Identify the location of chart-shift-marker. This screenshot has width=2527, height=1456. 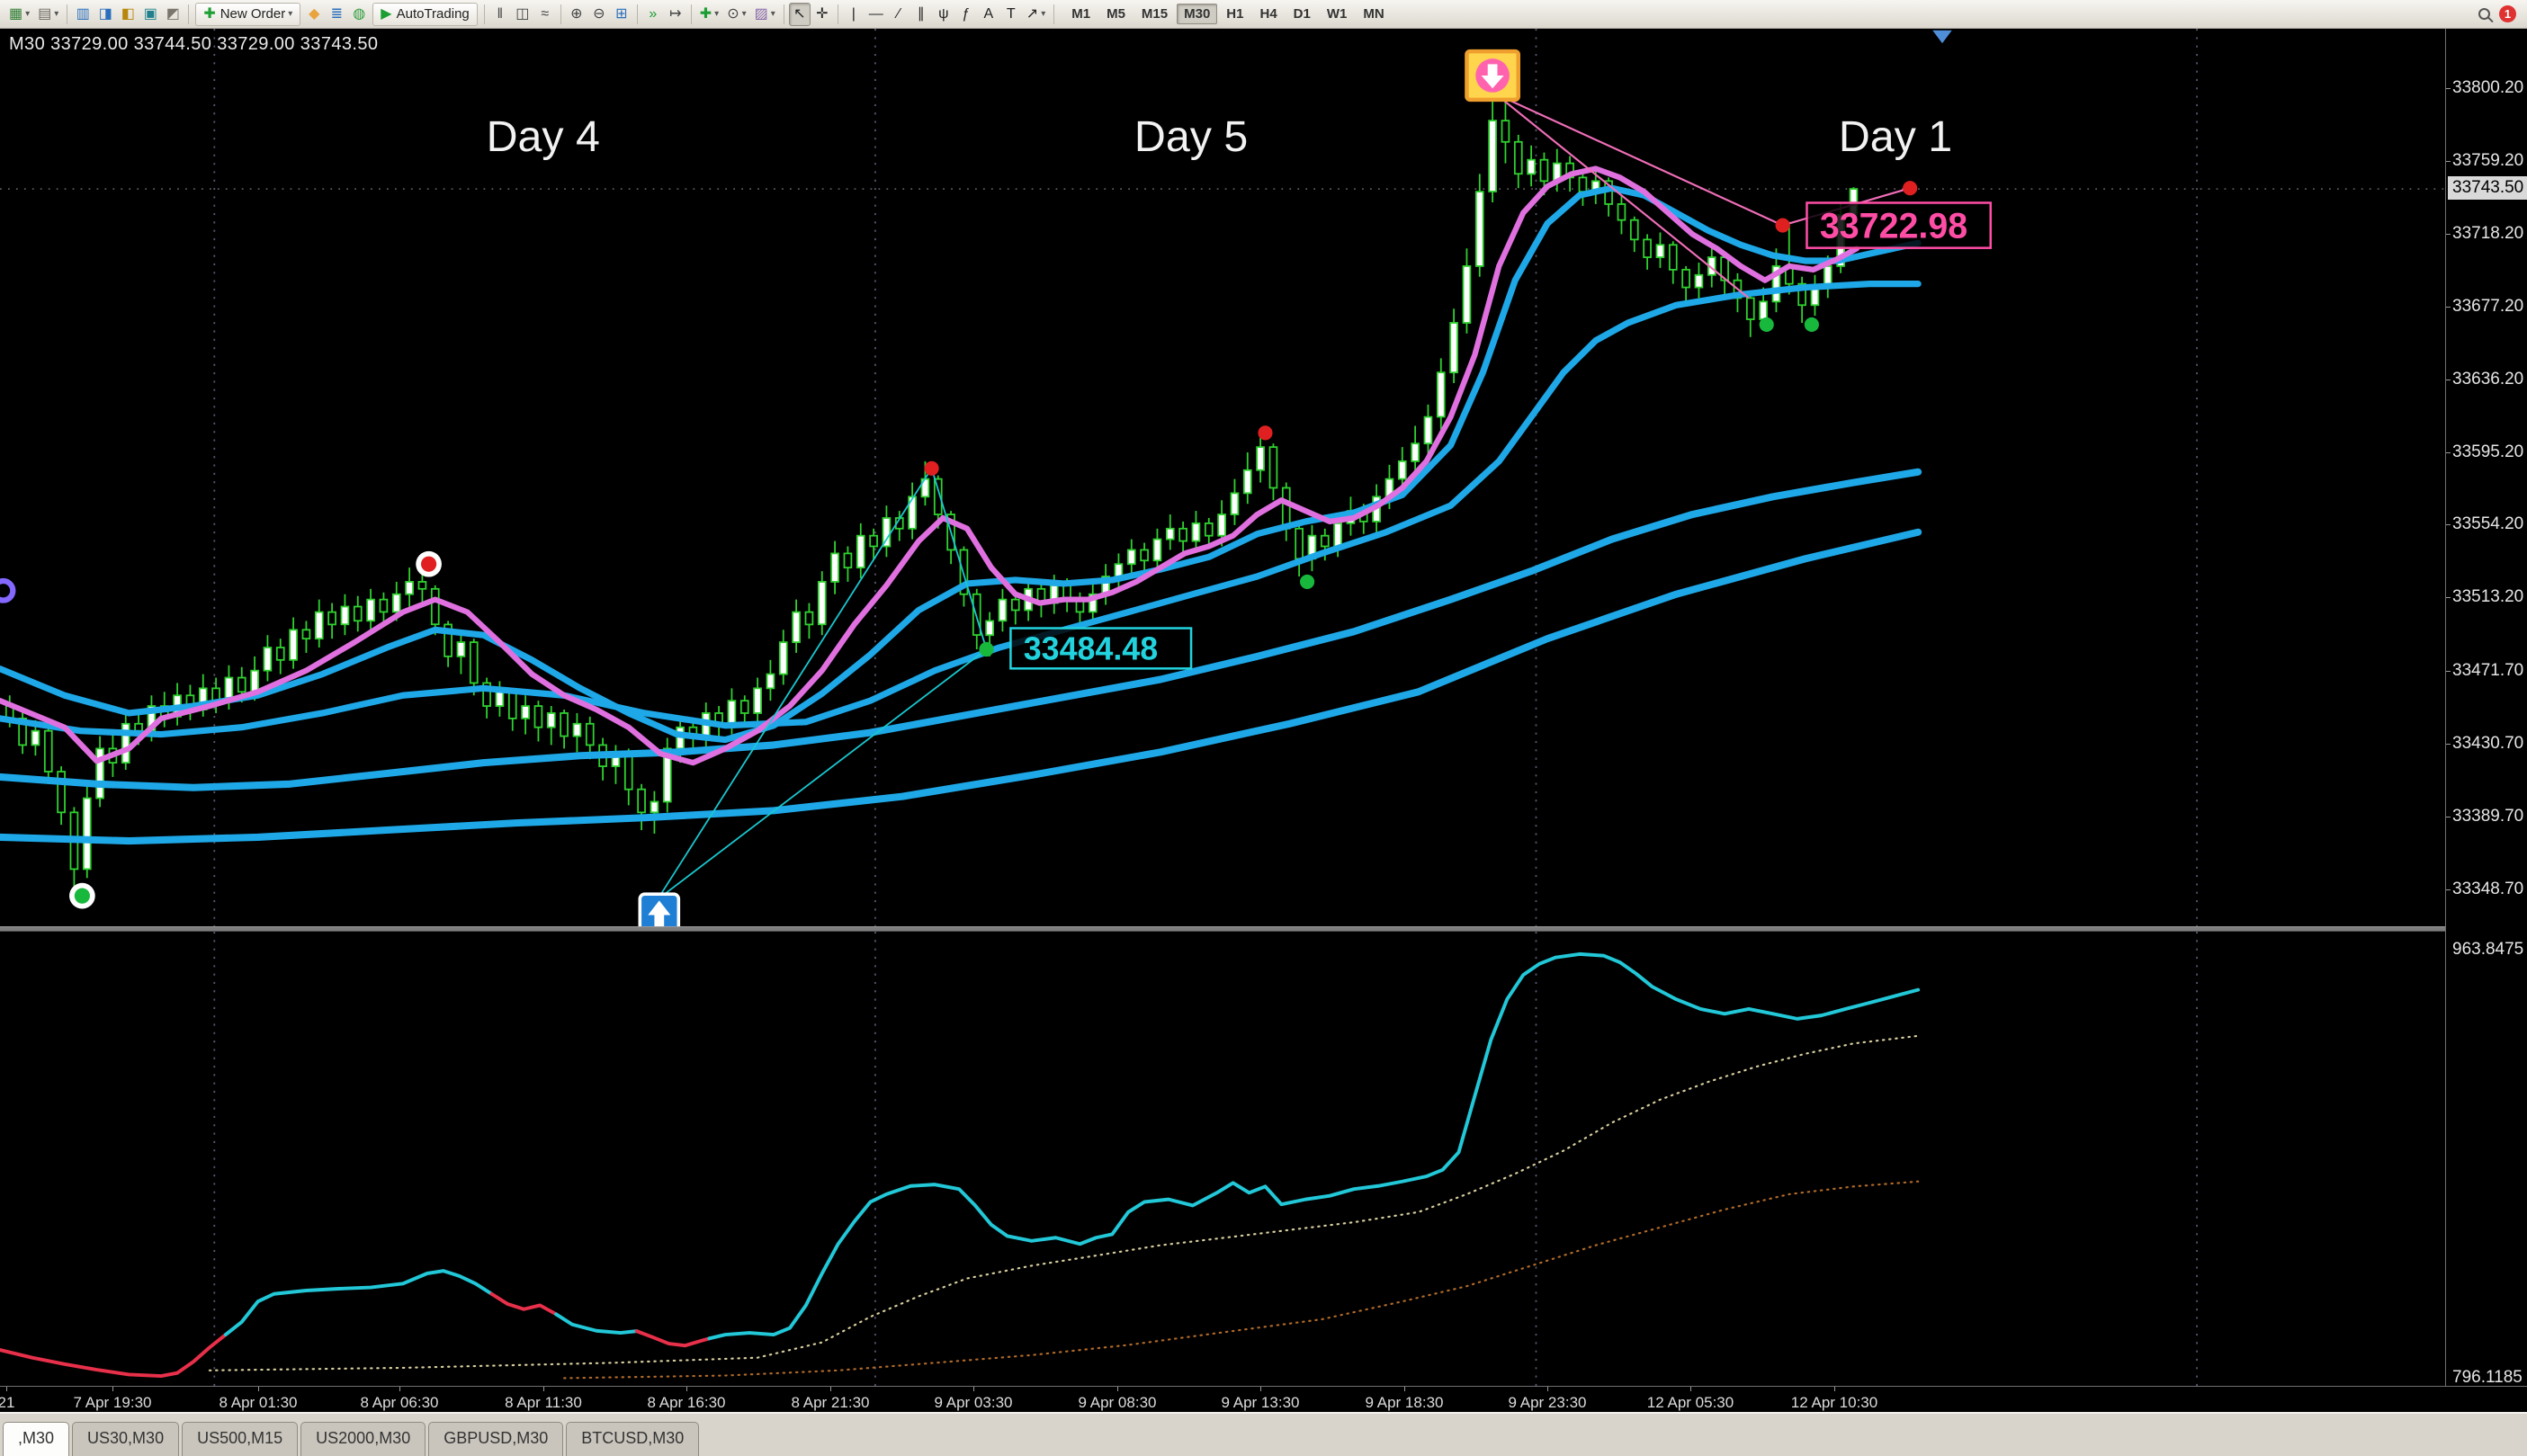
(1942, 37).